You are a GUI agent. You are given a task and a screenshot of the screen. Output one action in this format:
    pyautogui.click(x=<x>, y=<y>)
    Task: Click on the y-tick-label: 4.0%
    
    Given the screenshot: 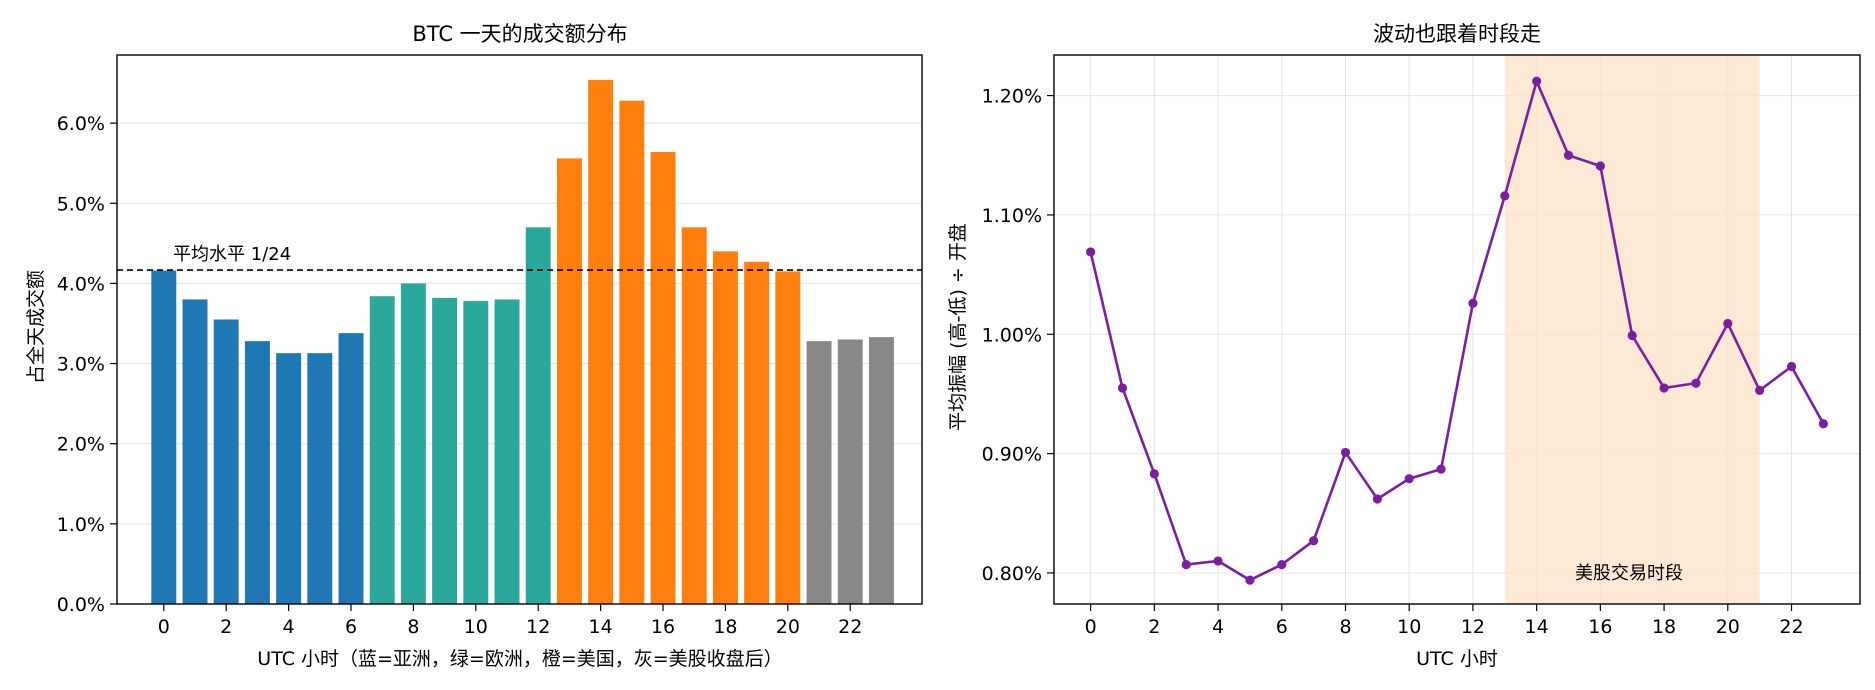 What is the action you would take?
    pyautogui.click(x=81, y=284)
    